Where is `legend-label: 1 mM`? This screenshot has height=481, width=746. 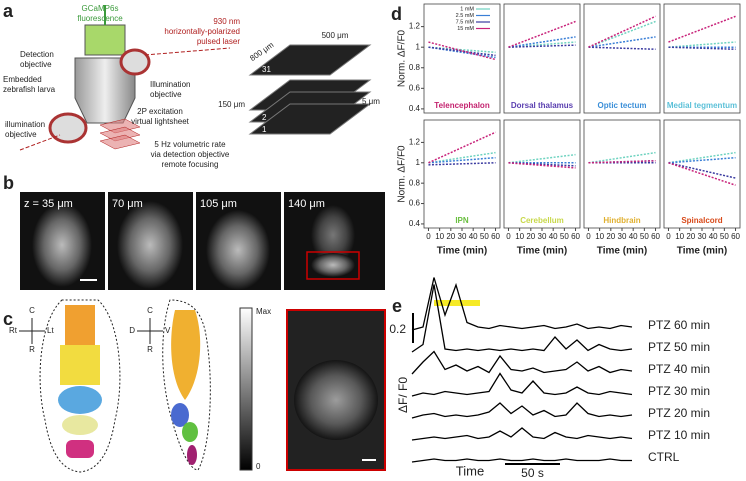
legend-label: 1 mM is located at coordinates (467, 9).